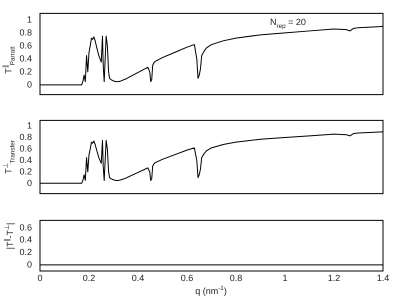  Describe the element at coordinates (334, 277) in the screenshot. I see `x-tick-label: 1.2` at that location.